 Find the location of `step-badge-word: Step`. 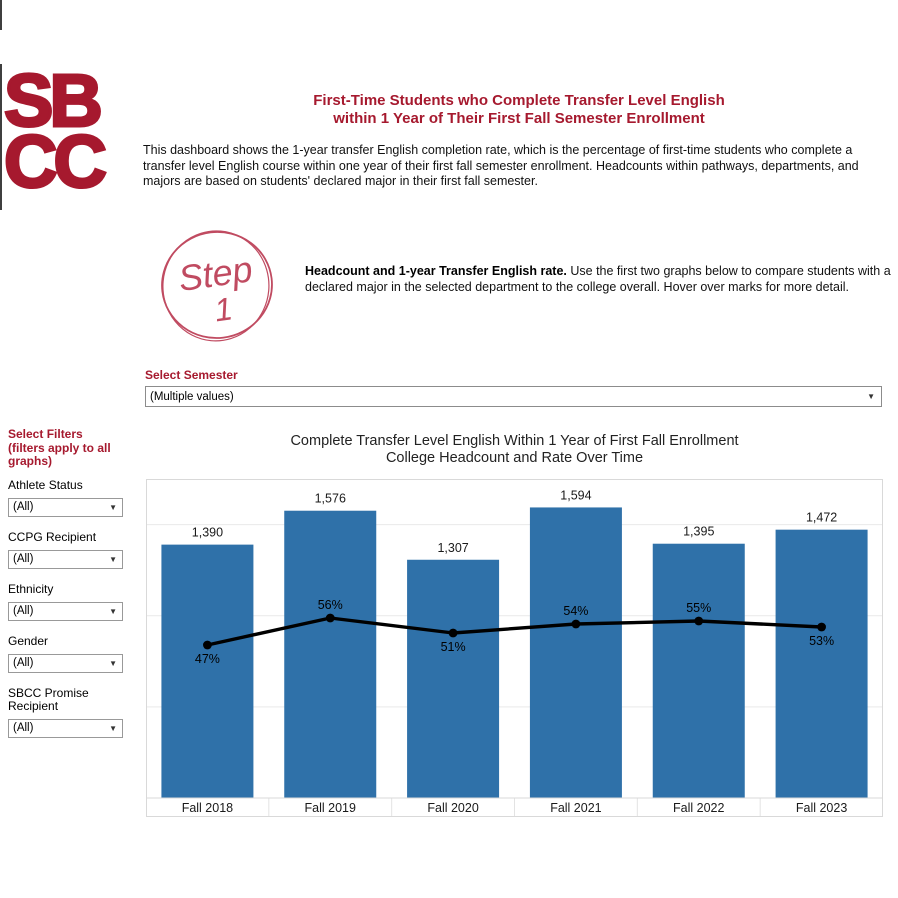

step-badge-word: Step is located at coordinates (215, 273).